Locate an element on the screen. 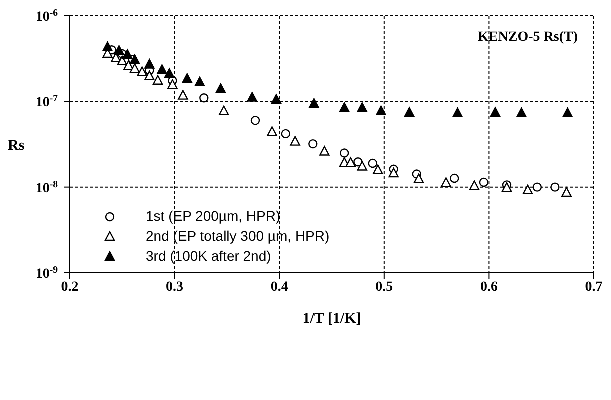 Image resolution: width=611 pixels, height=400 pixels. legend-label: 1st (EP 200µm, HPR) is located at coordinates (213, 216).